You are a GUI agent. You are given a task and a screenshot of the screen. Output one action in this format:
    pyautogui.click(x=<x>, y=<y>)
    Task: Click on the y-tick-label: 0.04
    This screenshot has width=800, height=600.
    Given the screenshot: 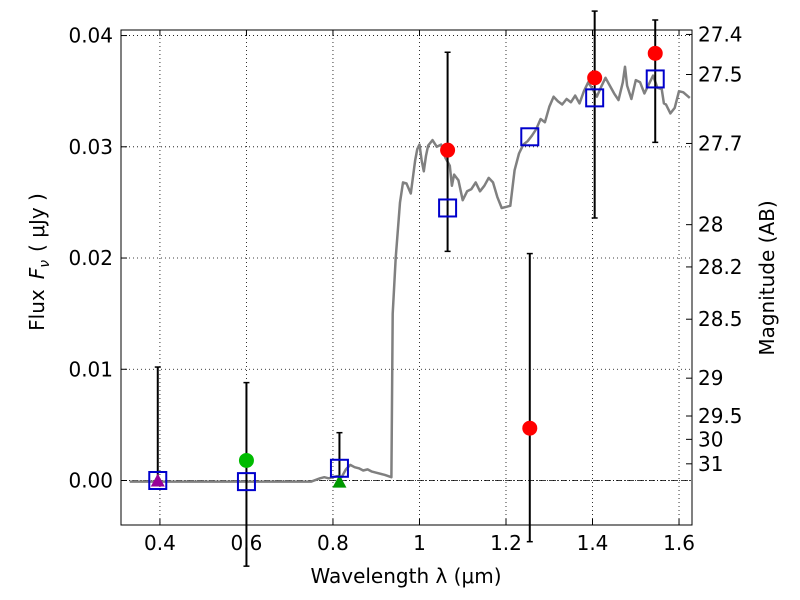 What is the action you would take?
    pyautogui.click(x=90, y=36)
    